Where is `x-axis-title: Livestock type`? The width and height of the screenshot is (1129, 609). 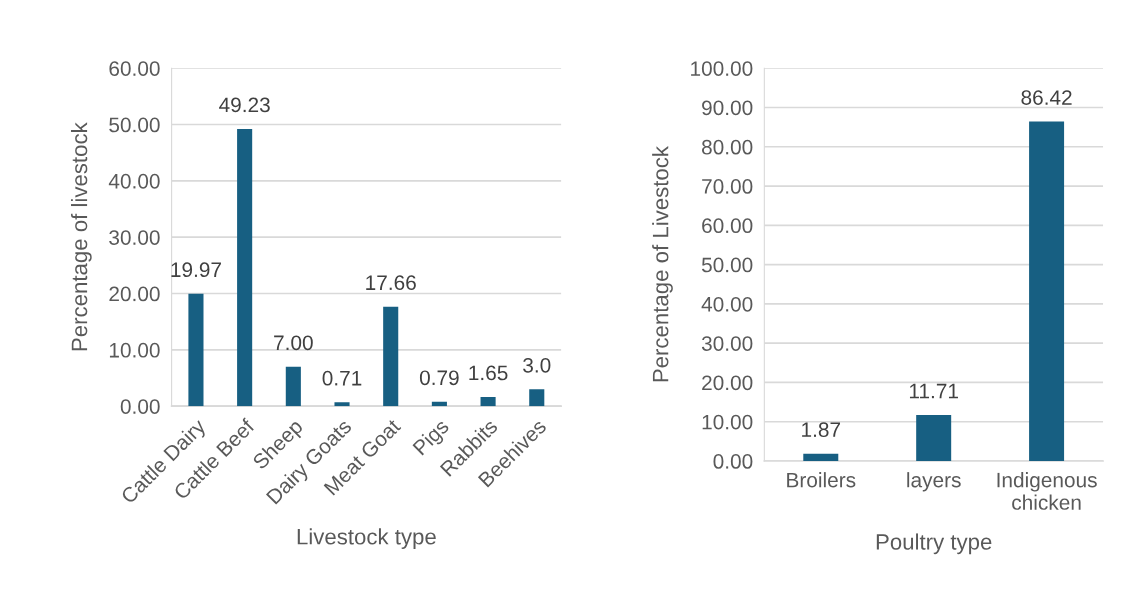 x-axis-title: Livestock type is located at coordinates (366, 538).